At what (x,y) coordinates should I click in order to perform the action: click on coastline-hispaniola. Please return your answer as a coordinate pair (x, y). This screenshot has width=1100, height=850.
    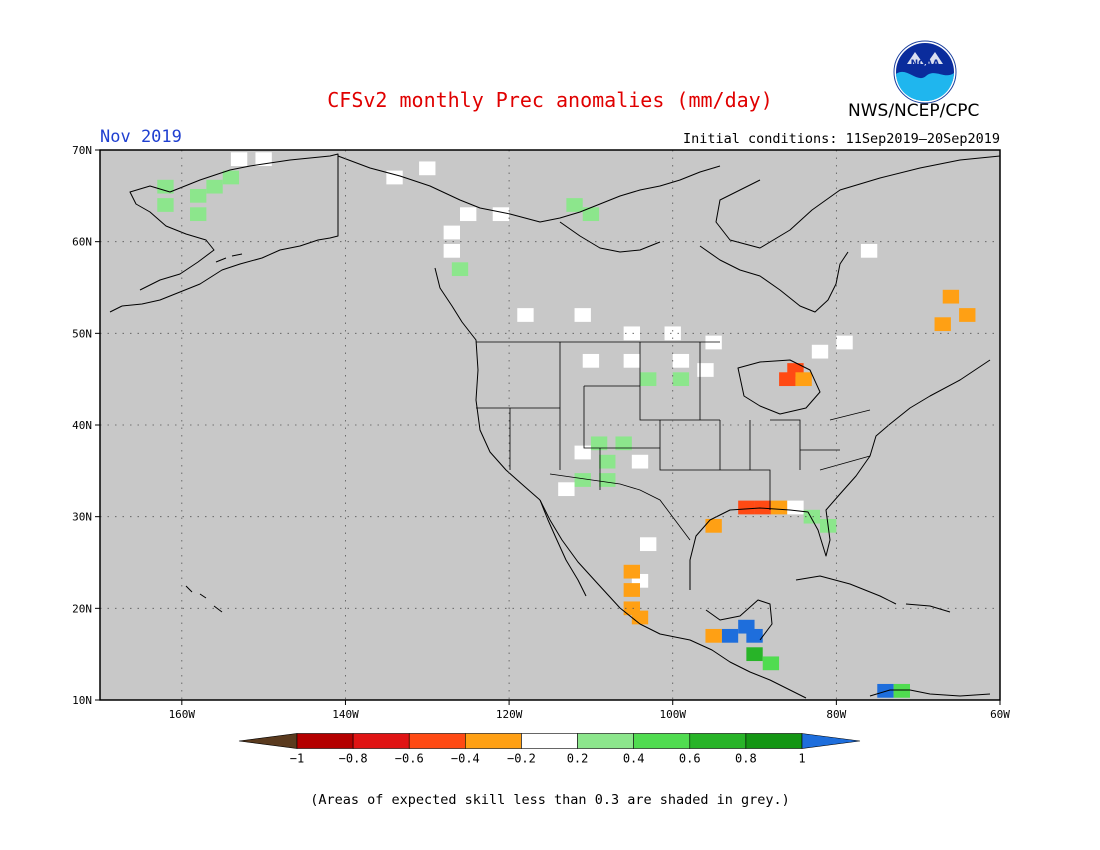
    Looking at the image, I should click on (928, 608).